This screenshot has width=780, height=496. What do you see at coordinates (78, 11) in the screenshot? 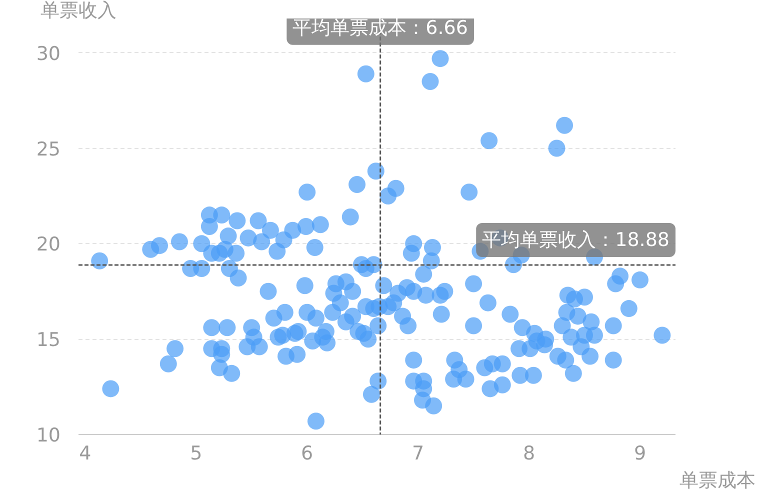
I see `y-axis-title: 单票收入` at bounding box center [78, 11].